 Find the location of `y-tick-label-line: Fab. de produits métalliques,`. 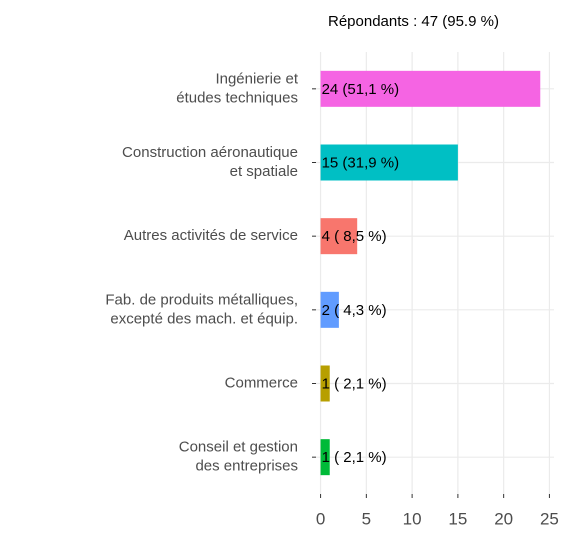

y-tick-label-line: Fab. de produits métalliques, is located at coordinates (201, 299).